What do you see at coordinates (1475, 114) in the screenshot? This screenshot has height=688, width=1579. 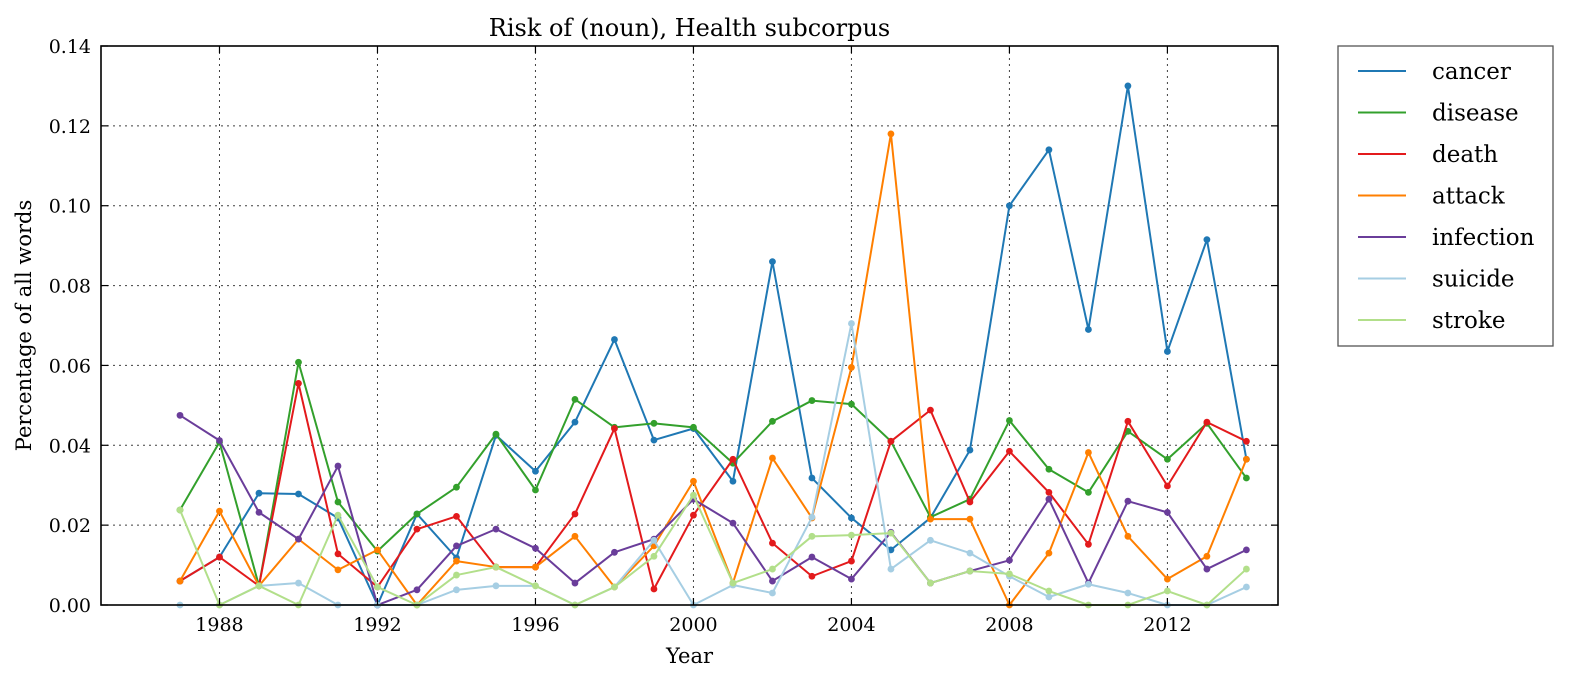 I see `legend-label: disease` at bounding box center [1475, 114].